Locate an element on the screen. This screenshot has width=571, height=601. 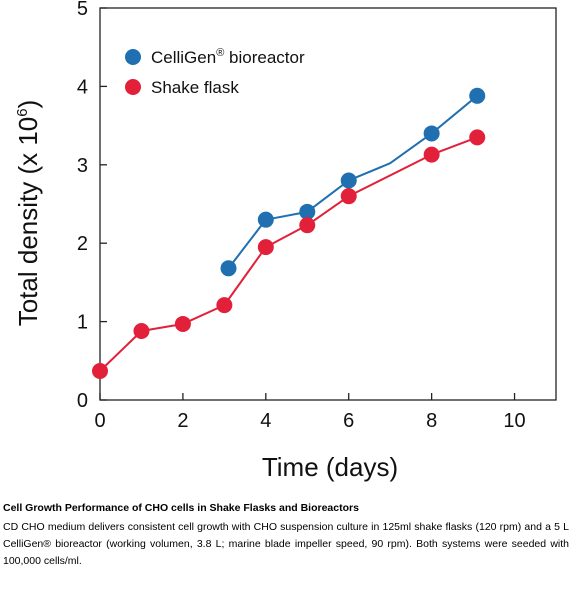
x-tick-label: 8 is located at coordinates (431, 421).